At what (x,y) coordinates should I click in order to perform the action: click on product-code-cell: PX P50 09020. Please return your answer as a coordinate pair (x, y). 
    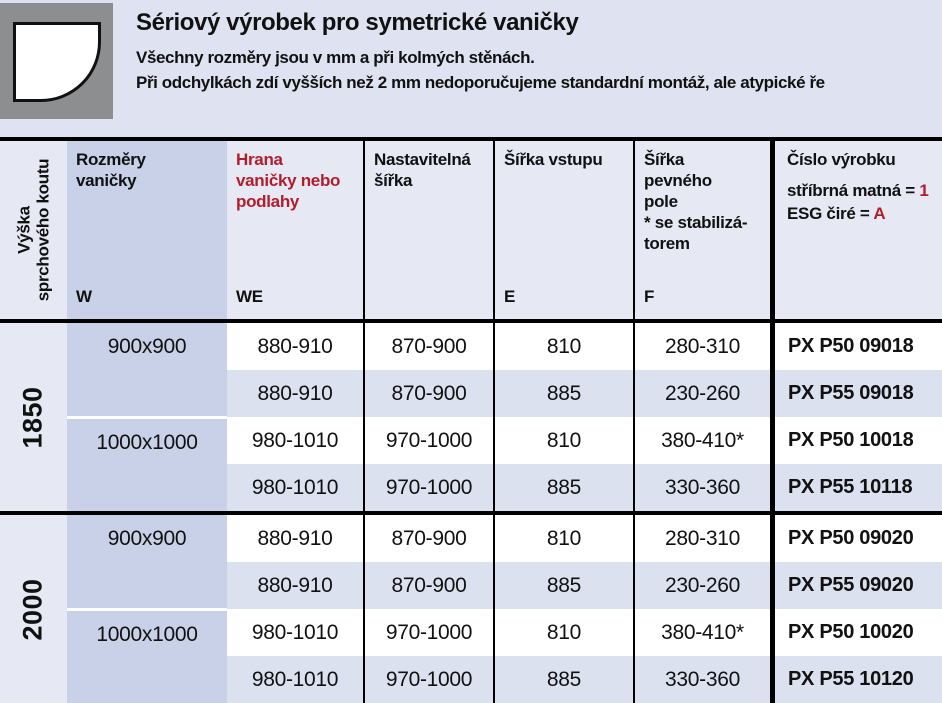
    Looking at the image, I should click on (856, 538).